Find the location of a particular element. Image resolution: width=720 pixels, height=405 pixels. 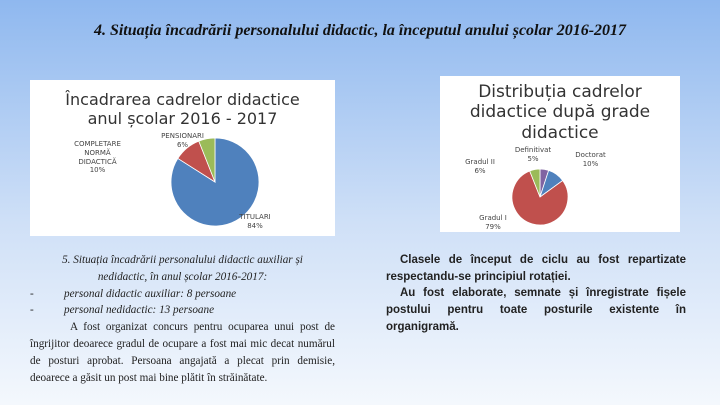

item-text: personal didactic auxiliar: 8 persoane is located at coordinates (150, 293).